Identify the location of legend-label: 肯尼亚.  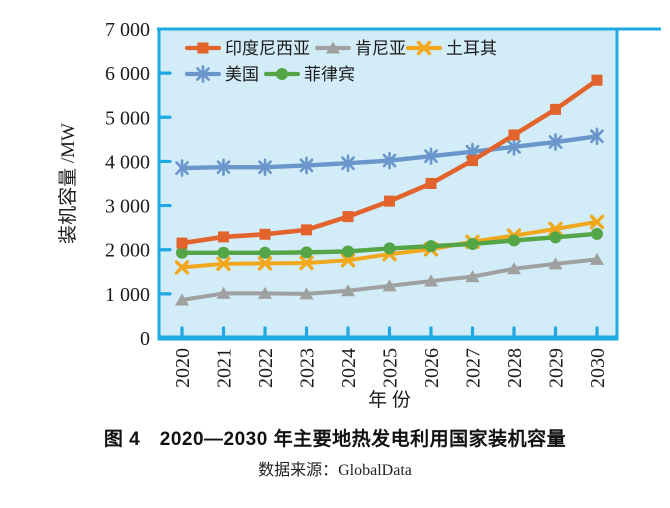
(380, 48).